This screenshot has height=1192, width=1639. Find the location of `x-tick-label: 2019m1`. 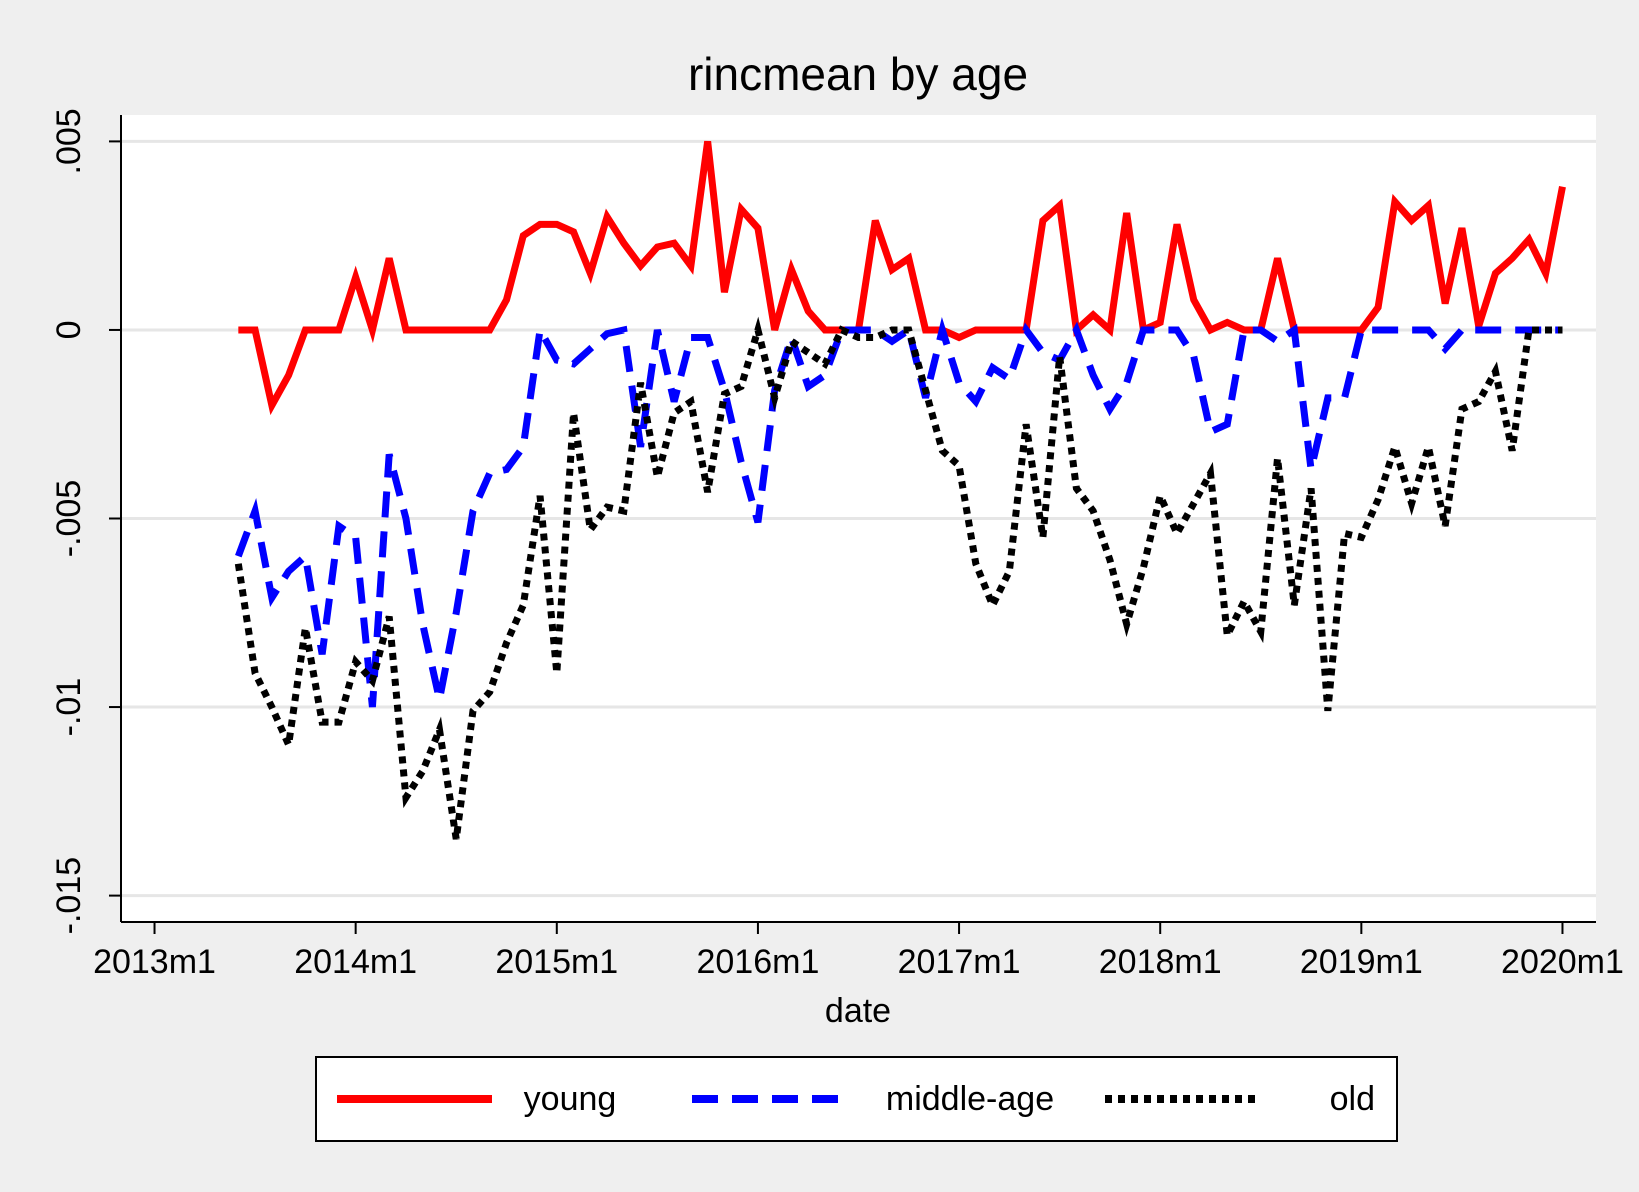

x-tick-label: 2019m1 is located at coordinates (1361, 962).